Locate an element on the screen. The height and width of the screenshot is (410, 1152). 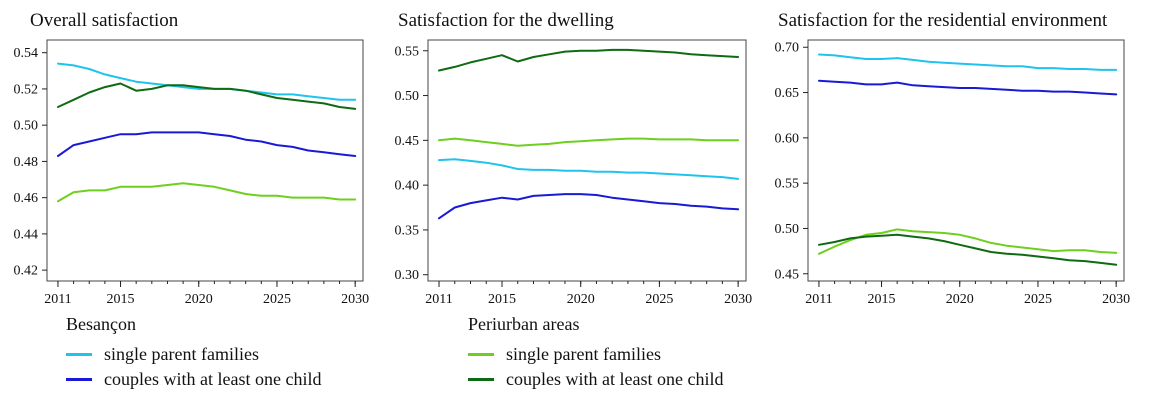
y-tick-label: 0.60 is located at coordinates (787, 138).